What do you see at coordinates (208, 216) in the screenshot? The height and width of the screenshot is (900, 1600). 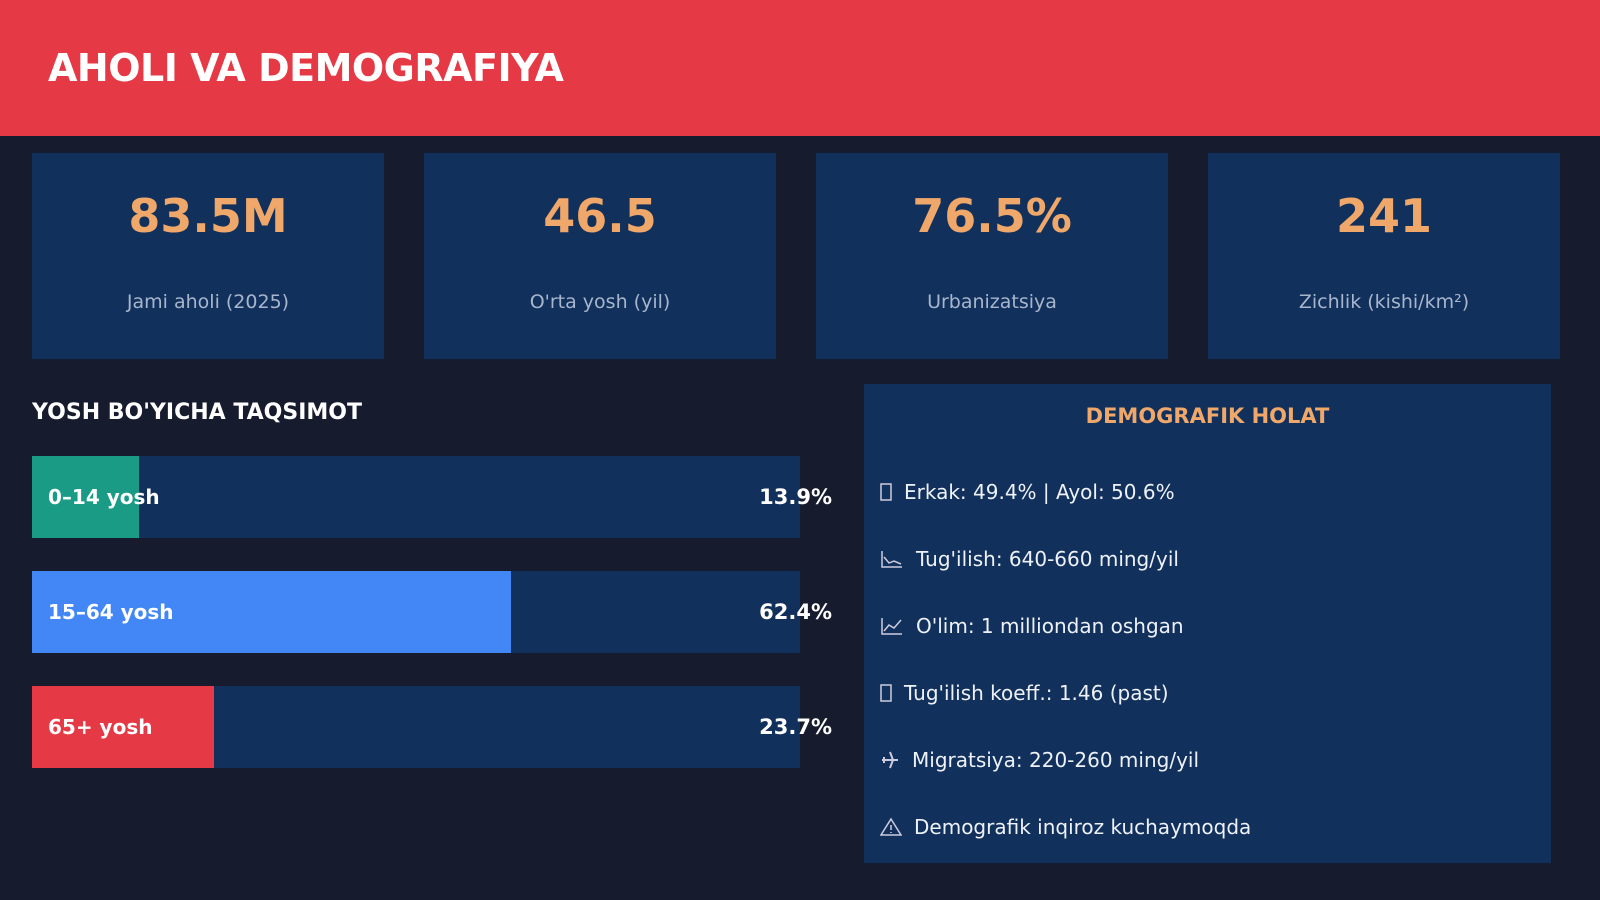 I see `stat-value: 83.5M` at bounding box center [208, 216].